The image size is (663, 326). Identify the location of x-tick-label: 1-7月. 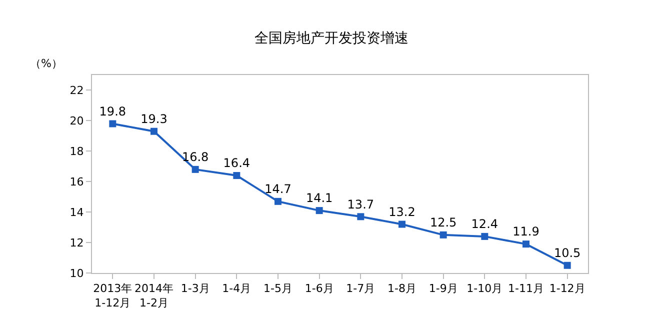
(361, 289).